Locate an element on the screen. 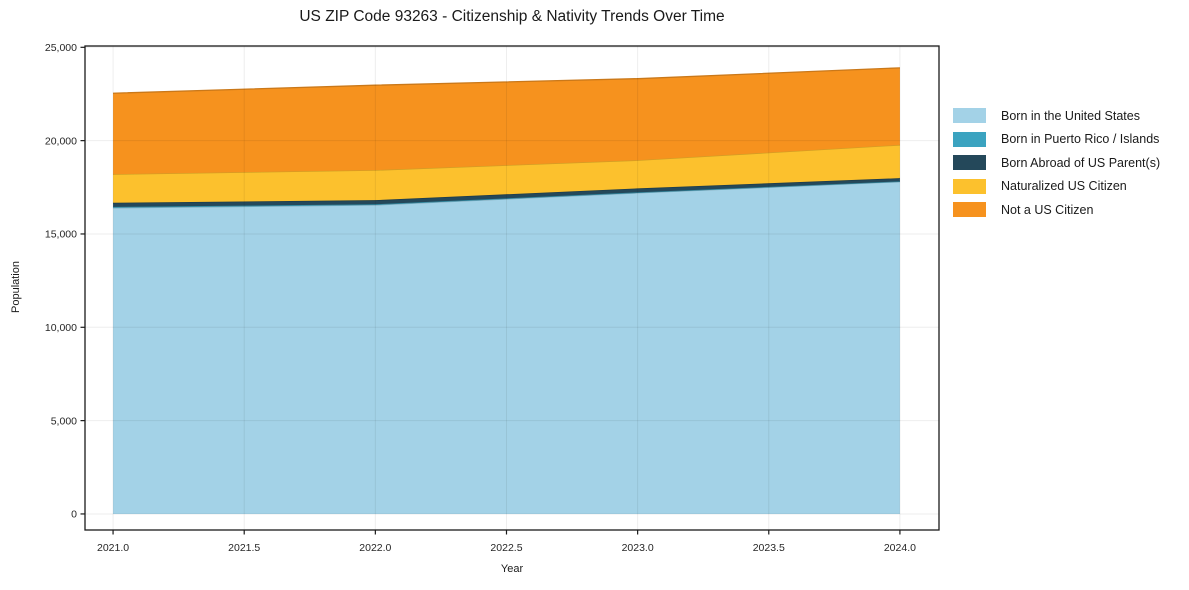  y-tick-label: 20,000 is located at coordinates (61, 141).